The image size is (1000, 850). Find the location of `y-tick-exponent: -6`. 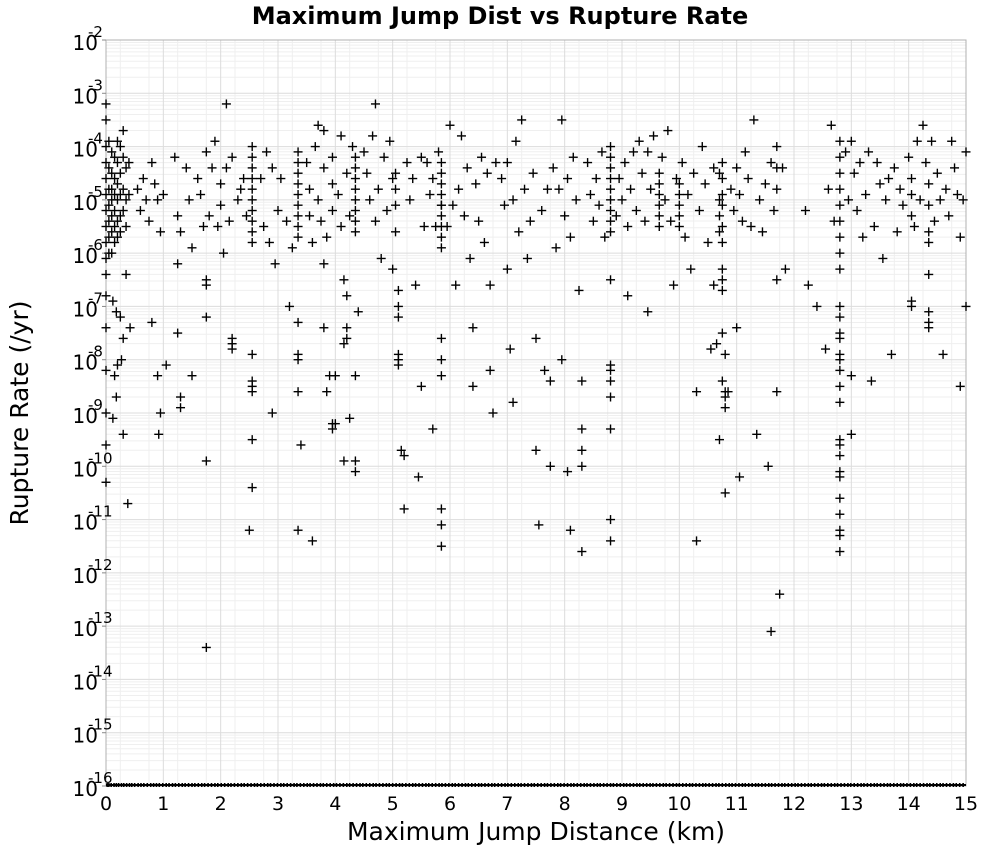

y-tick-exponent: -6 is located at coordinates (95, 245).